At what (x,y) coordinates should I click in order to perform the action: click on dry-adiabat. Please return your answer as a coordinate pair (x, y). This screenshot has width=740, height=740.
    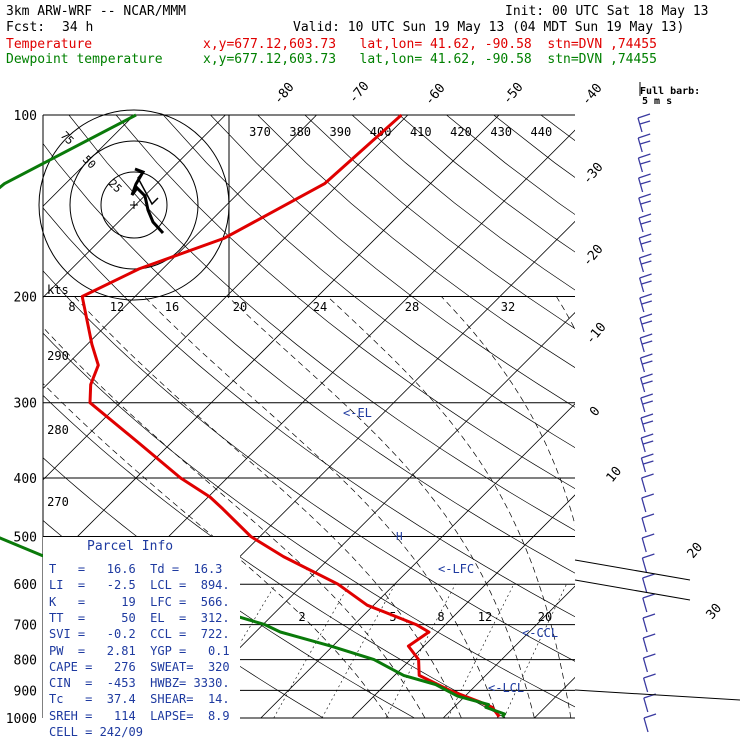
    Looking at the image, I should click on (487, 184).